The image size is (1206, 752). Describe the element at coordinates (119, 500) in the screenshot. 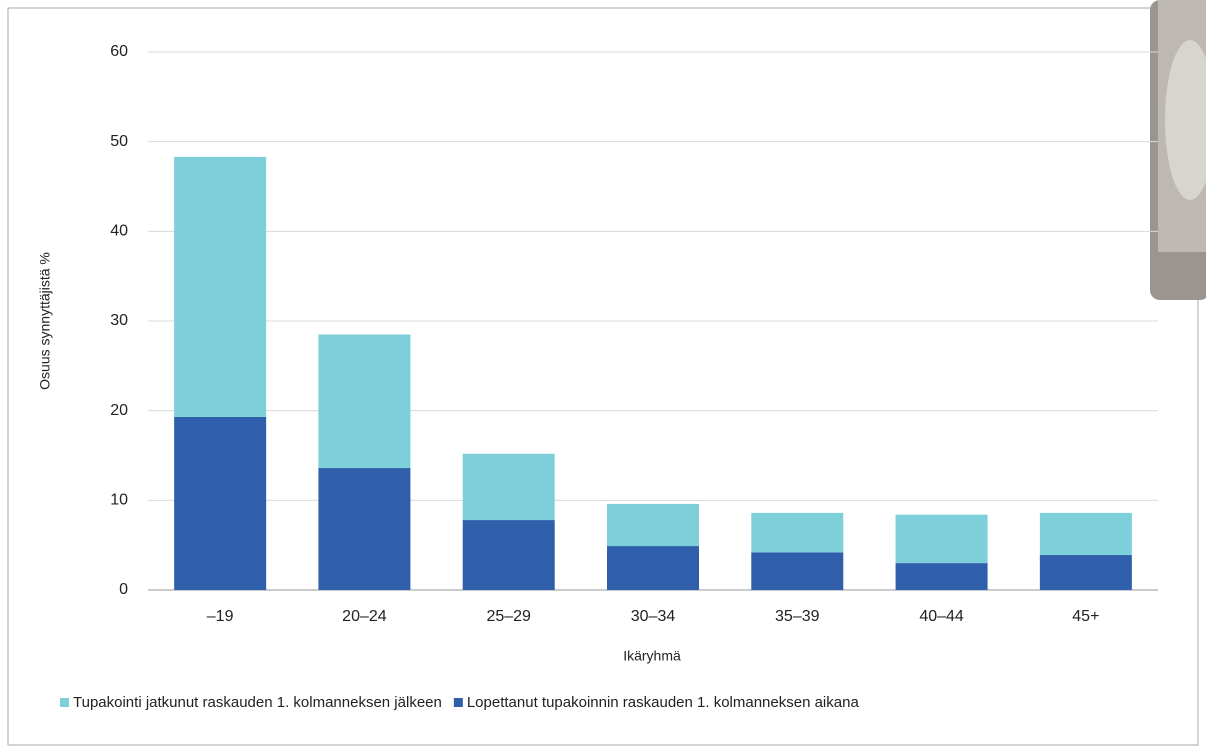

I see `y-tick-label: 10` at that location.